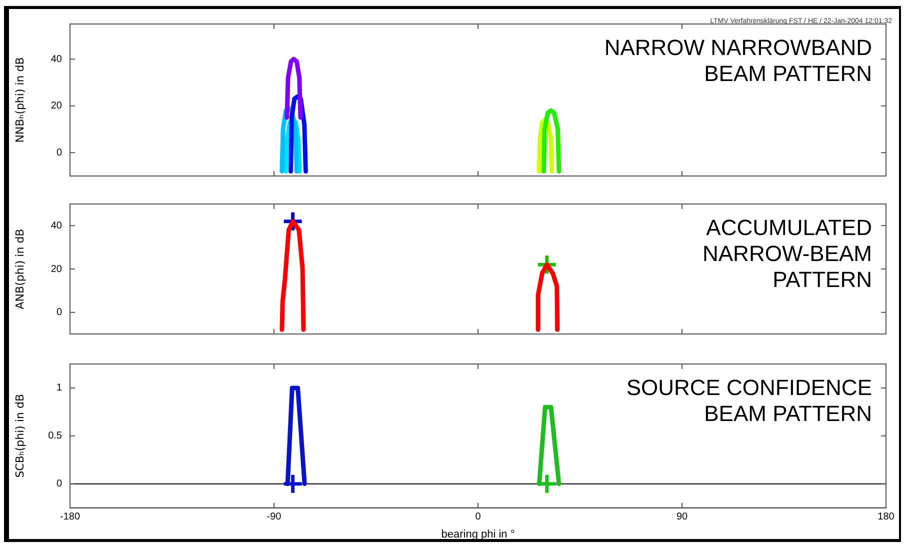 The width and height of the screenshot is (906, 550). I want to click on y-axis-title: SCBₕ(phi) in dB, so click(19, 436).